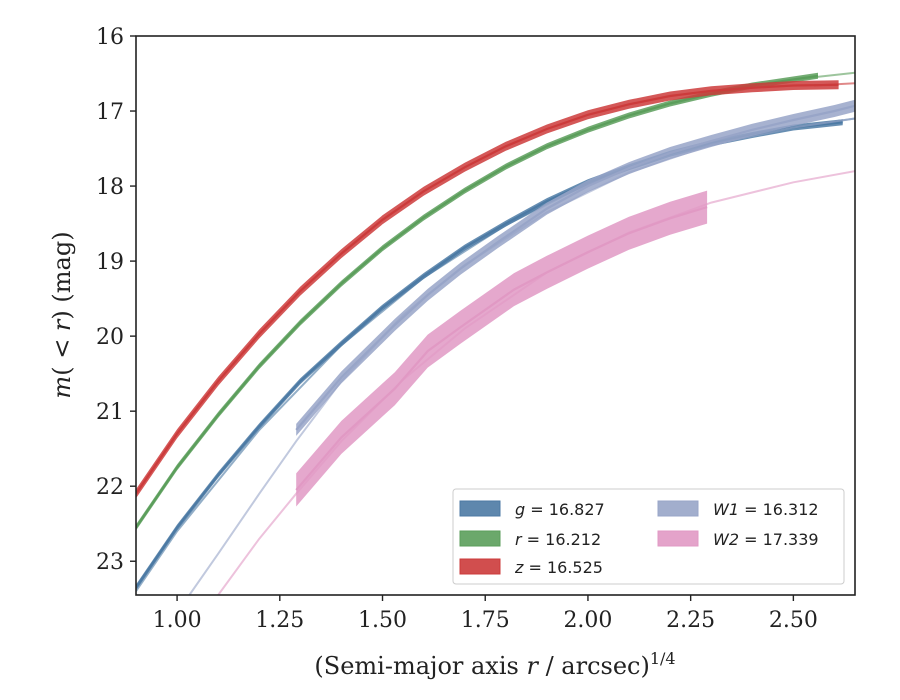 The width and height of the screenshot is (900, 700). I want to click on svg-text:(Semi-major axis r / arcsec)1/: (Semi-major axis r / arcsec)1/4, so click(494, 664).